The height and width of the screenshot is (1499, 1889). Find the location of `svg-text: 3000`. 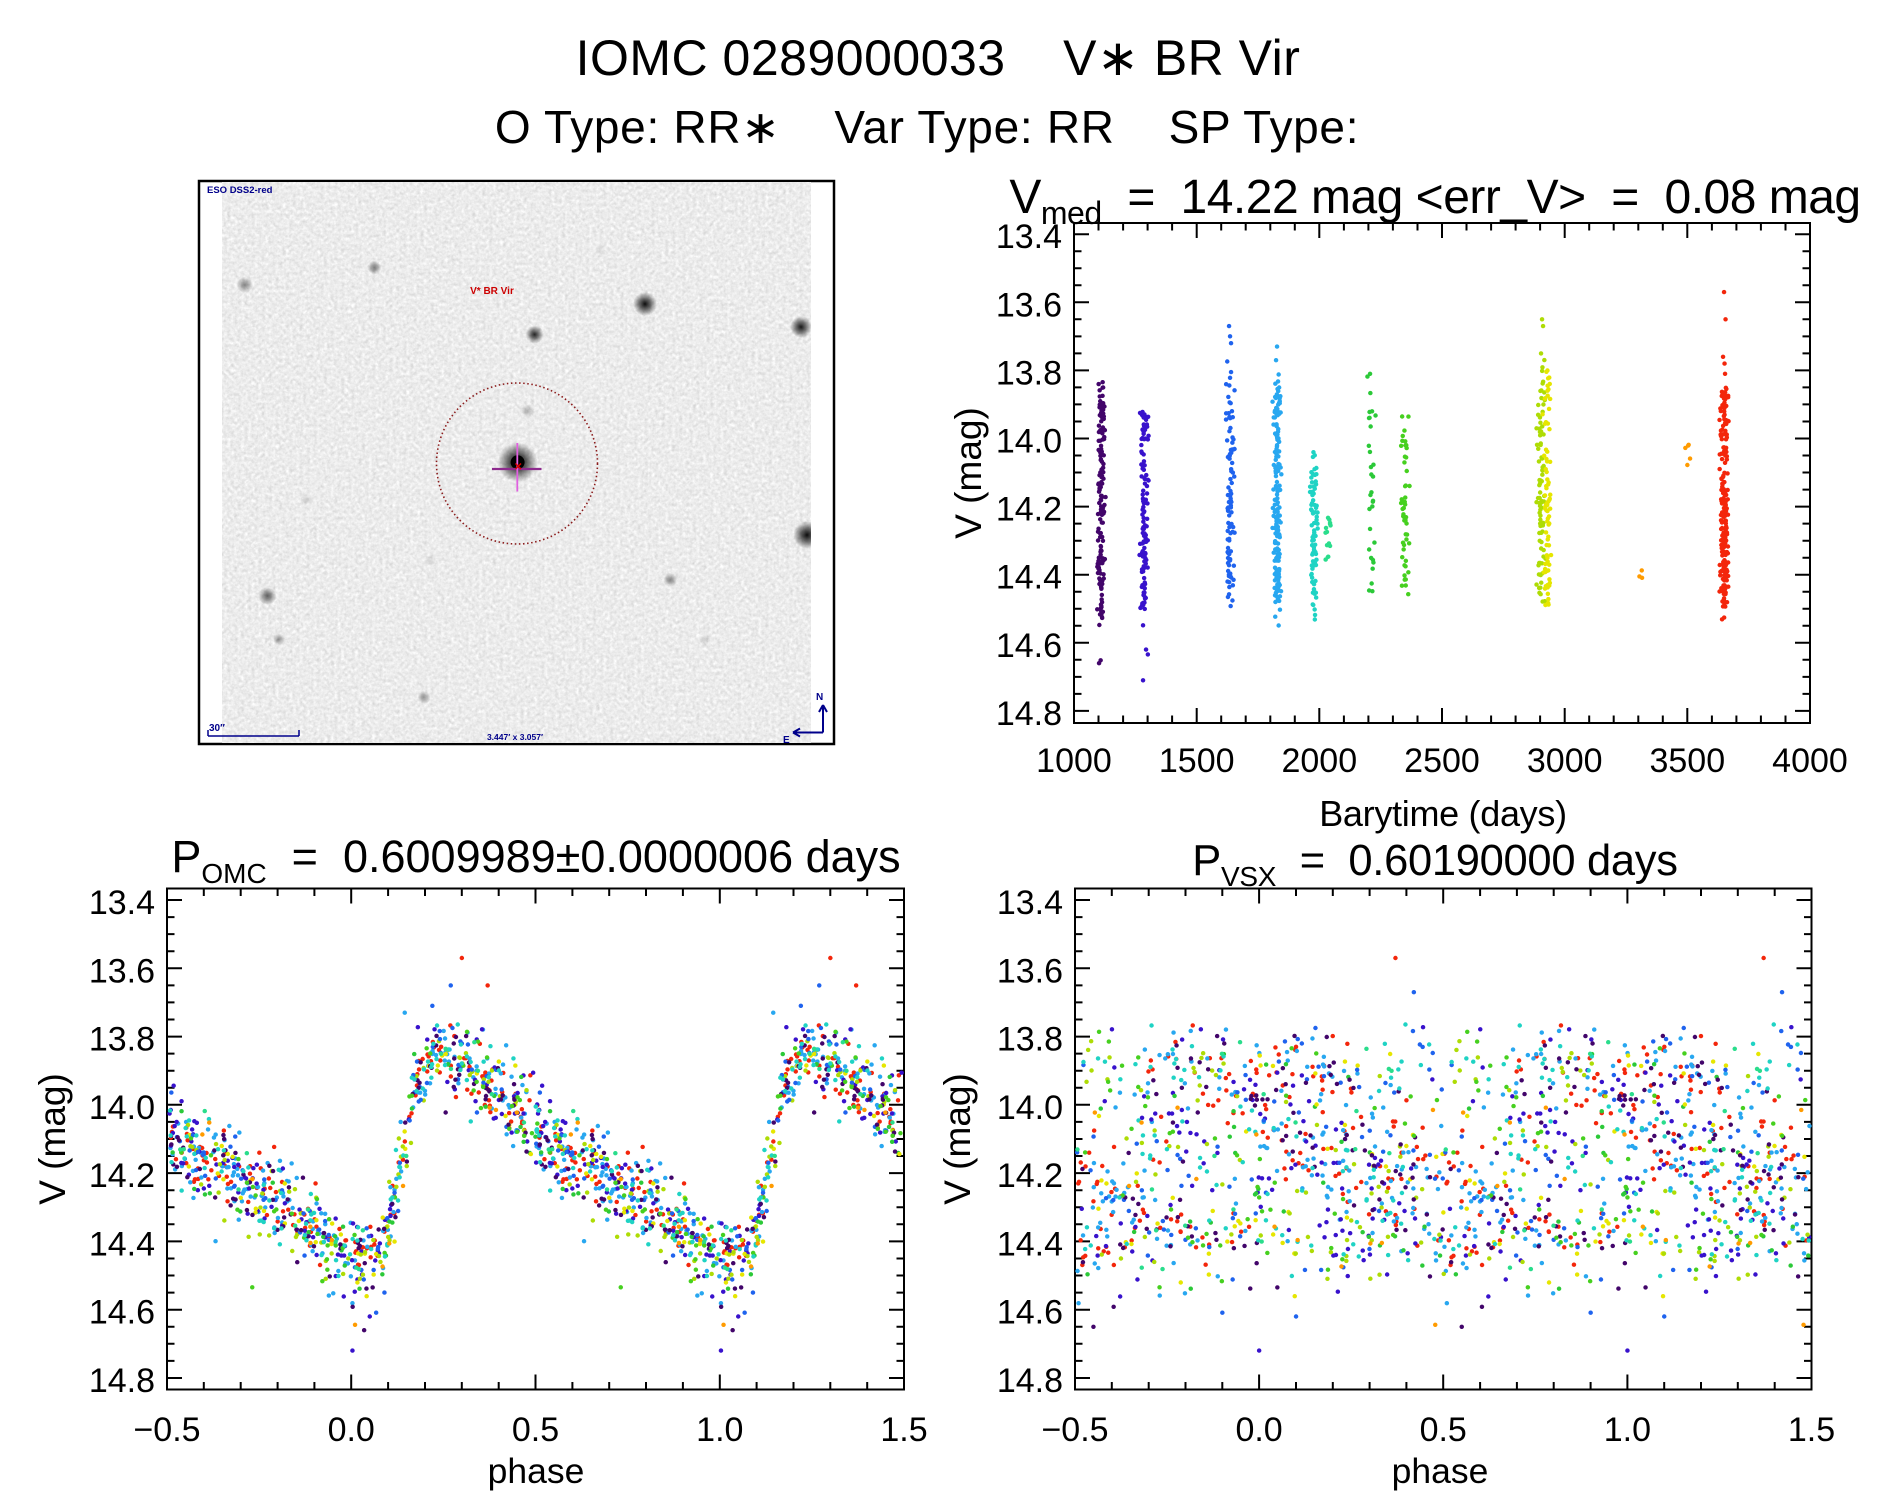

svg-text: 3000 is located at coordinates (1565, 761).